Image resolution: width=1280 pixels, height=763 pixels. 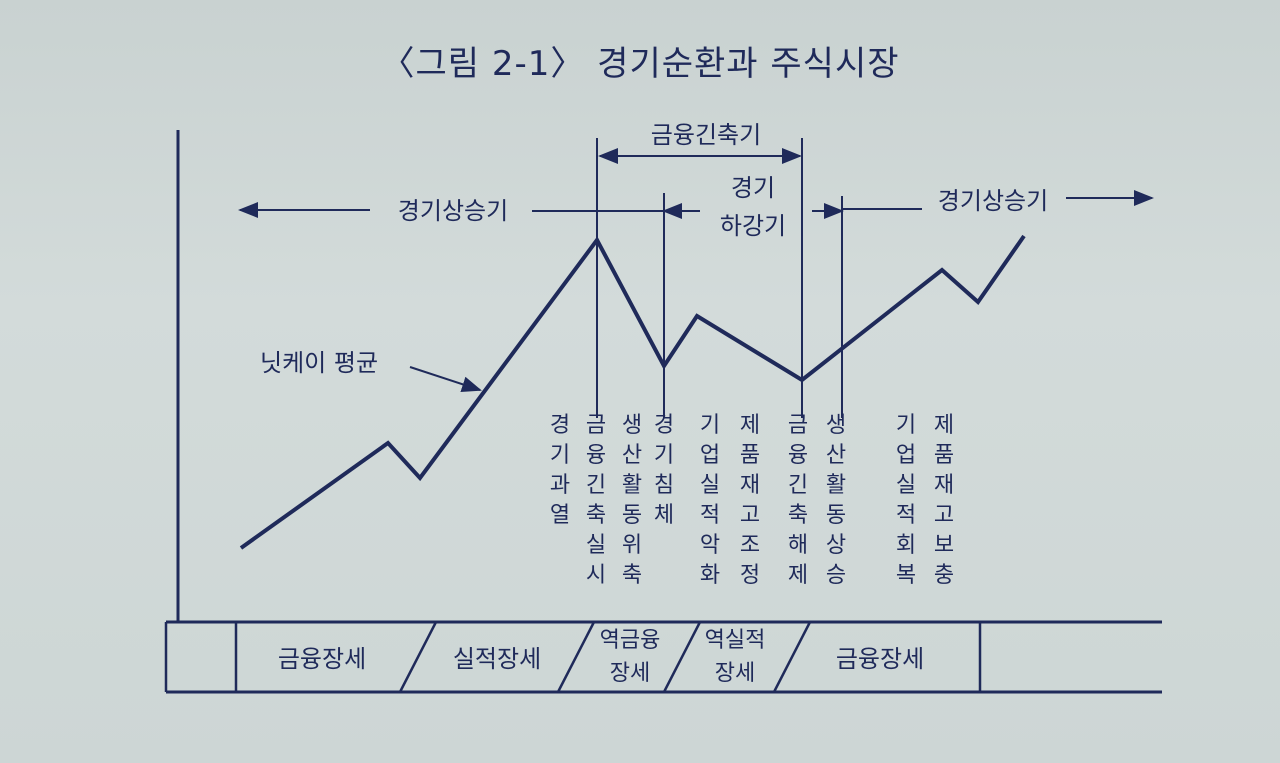 I want to click on phase-cell-5: 금융장세, so click(x=880, y=659).